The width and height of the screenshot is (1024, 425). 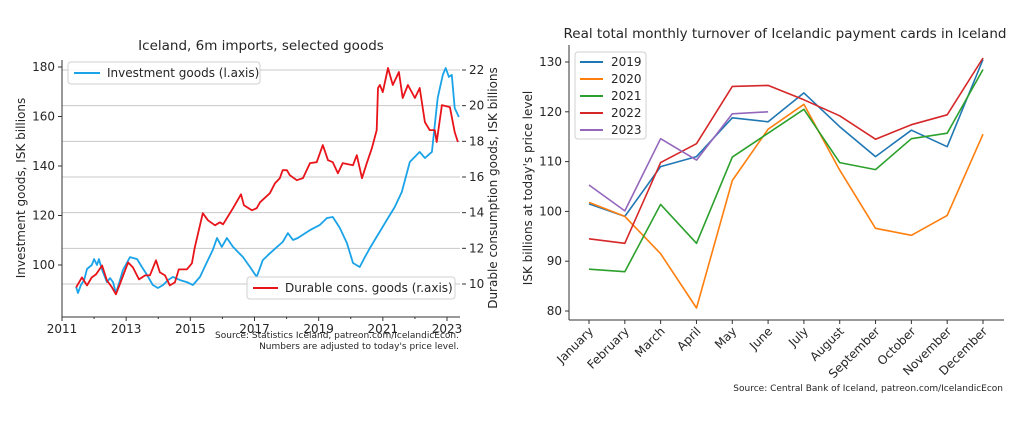 I want to click on x-tick-label: 2021, so click(x=383, y=329).